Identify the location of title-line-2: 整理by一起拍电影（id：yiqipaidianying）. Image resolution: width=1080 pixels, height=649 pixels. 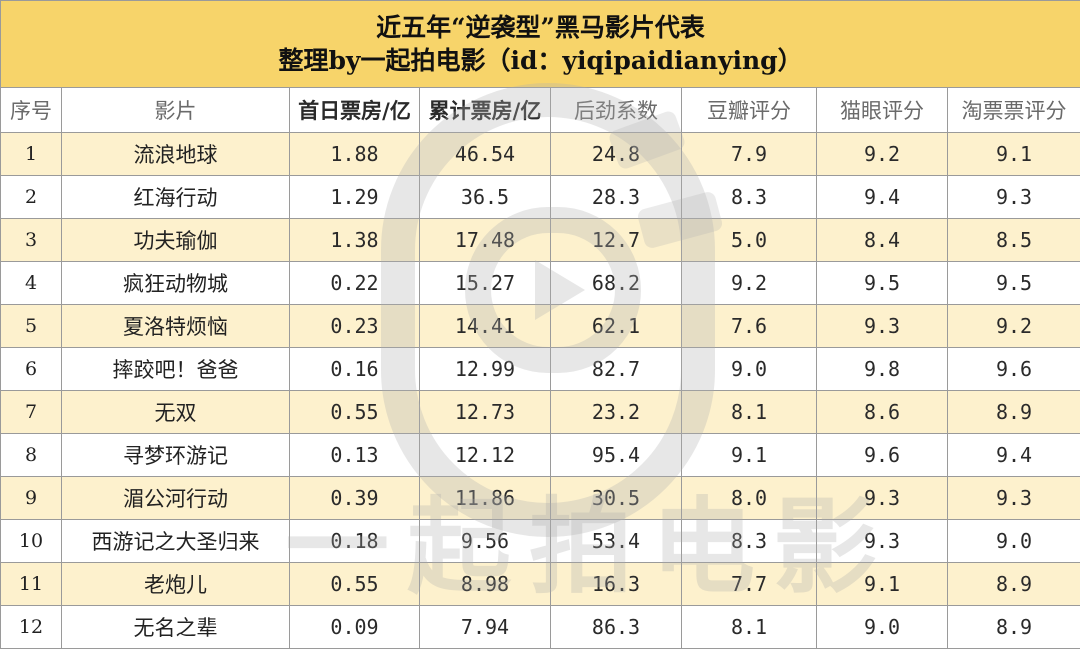
(540, 60).